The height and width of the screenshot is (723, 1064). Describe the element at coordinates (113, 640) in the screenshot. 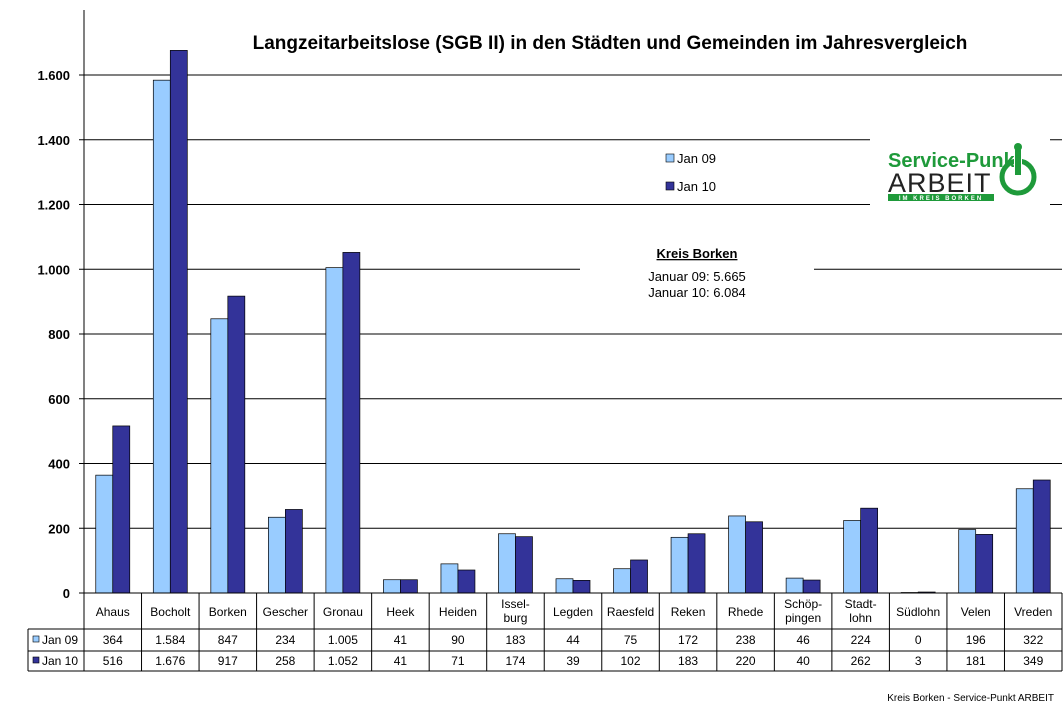

I see `table-cell-value: 364` at that location.